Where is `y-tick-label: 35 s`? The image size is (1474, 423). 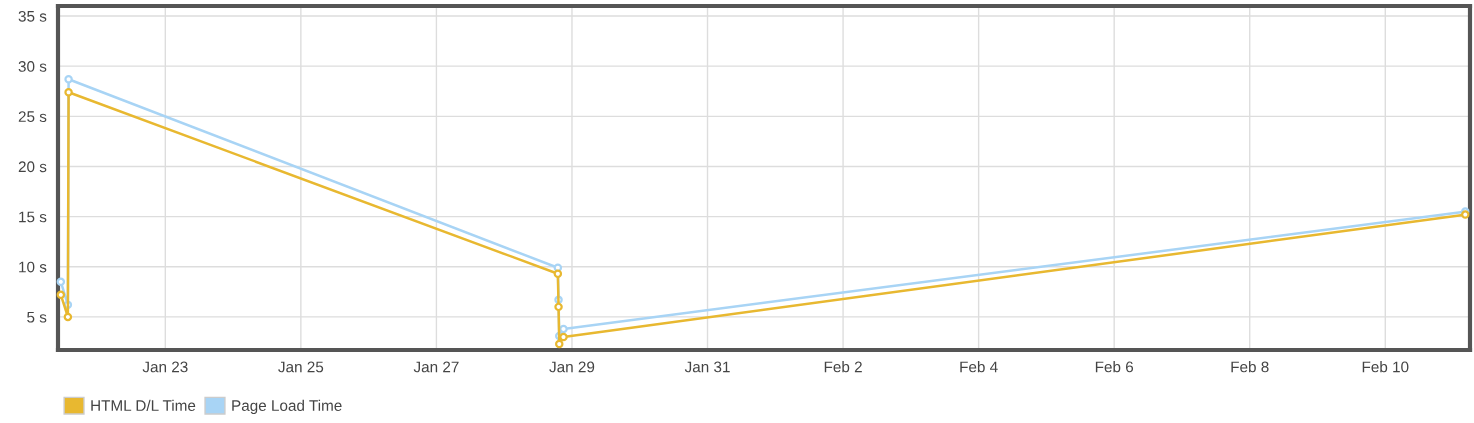
y-tick-label: 35 s is located at coordinates (32, 16).